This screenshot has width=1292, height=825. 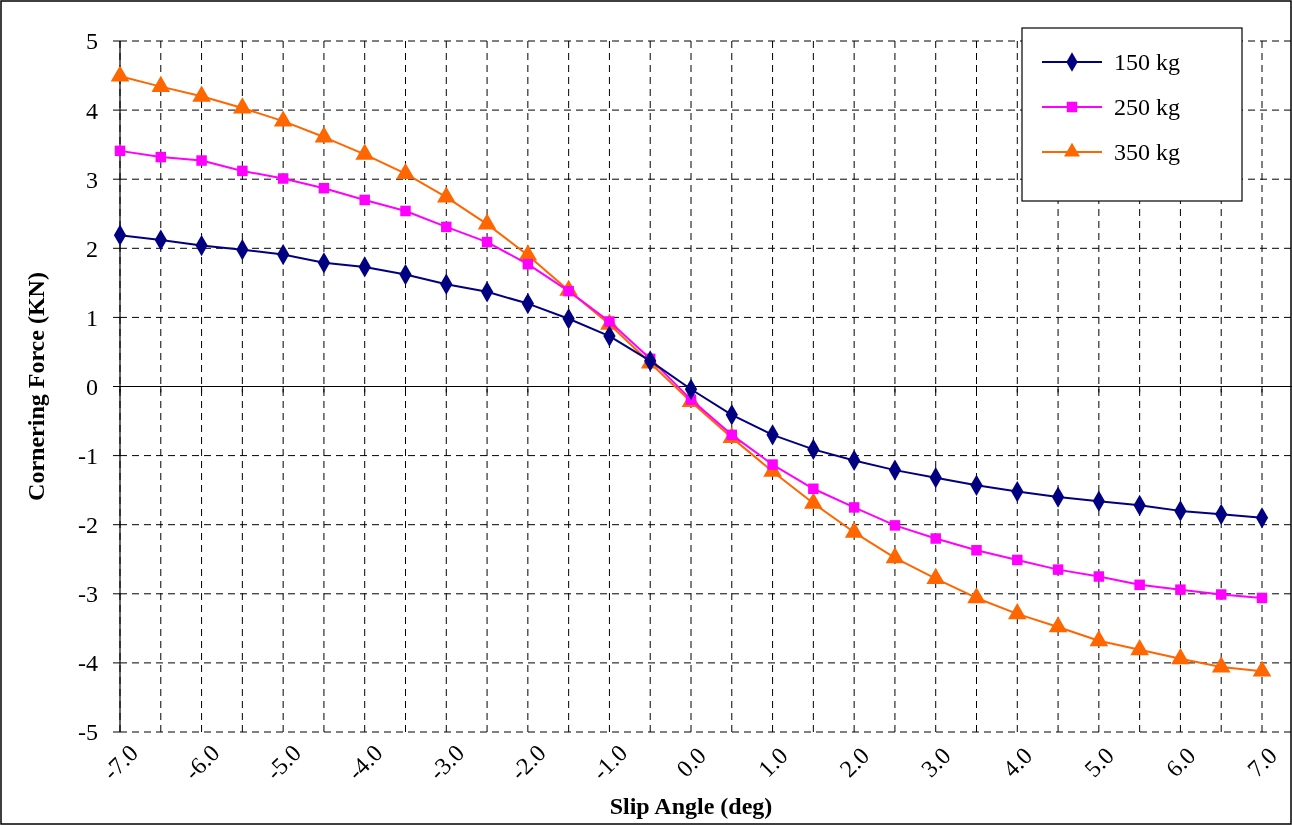 What do you see at coordinates (1147, 107) in the screenshot?
I see `legend-label: 250 kg` at bounding box center [1147, 107].